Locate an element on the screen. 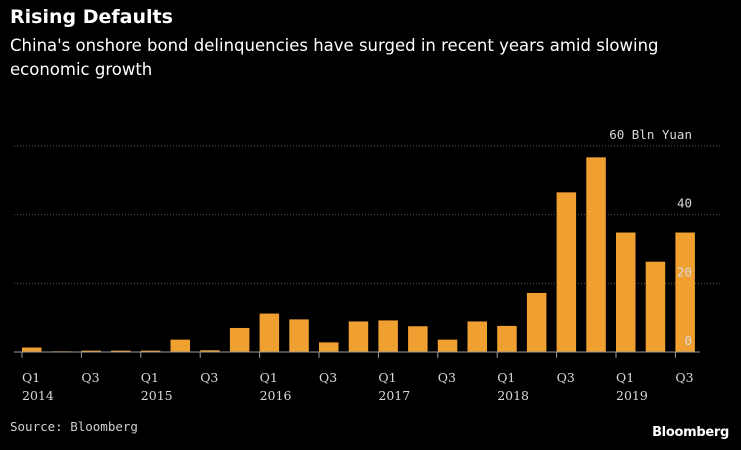 The height and width of the screenshot is (450, 741). y-tick-label-40: 40 is located at coordinates (684, 203).